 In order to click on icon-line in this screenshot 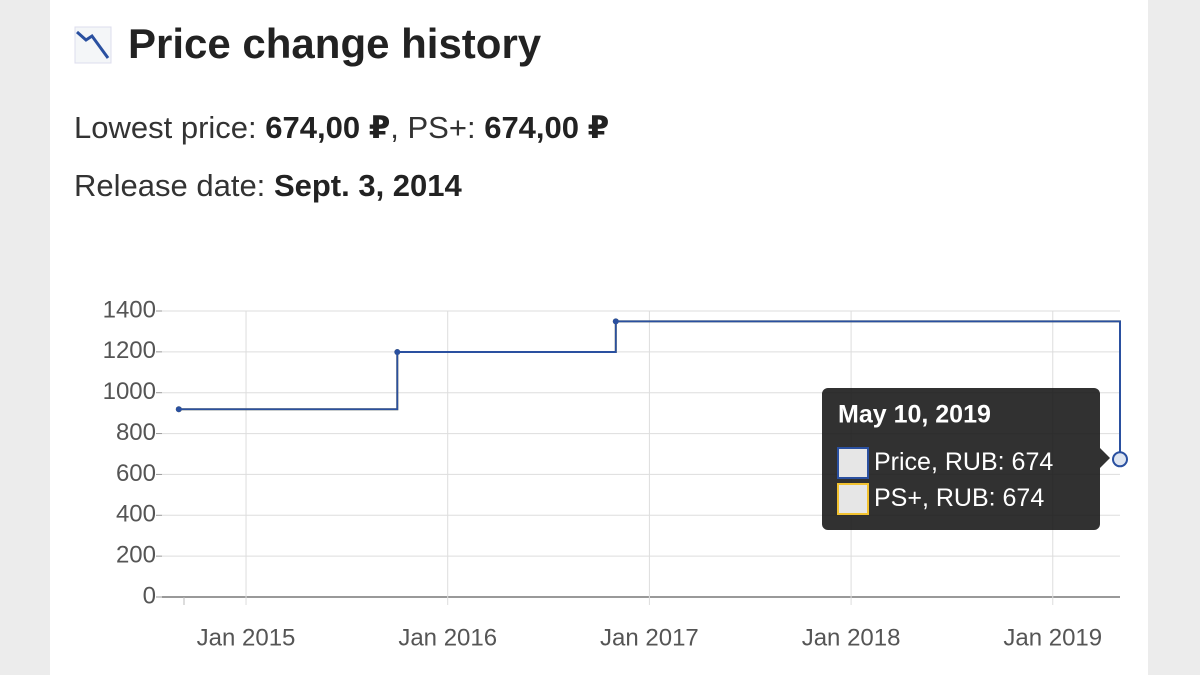, I will do `click(93, 44)`.